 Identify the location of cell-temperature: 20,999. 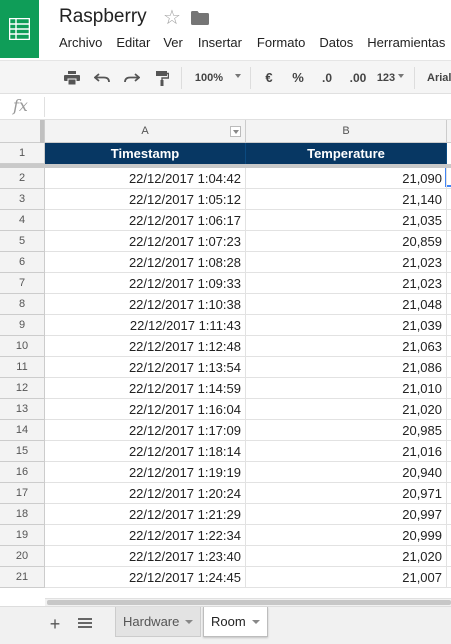
(346, 535).